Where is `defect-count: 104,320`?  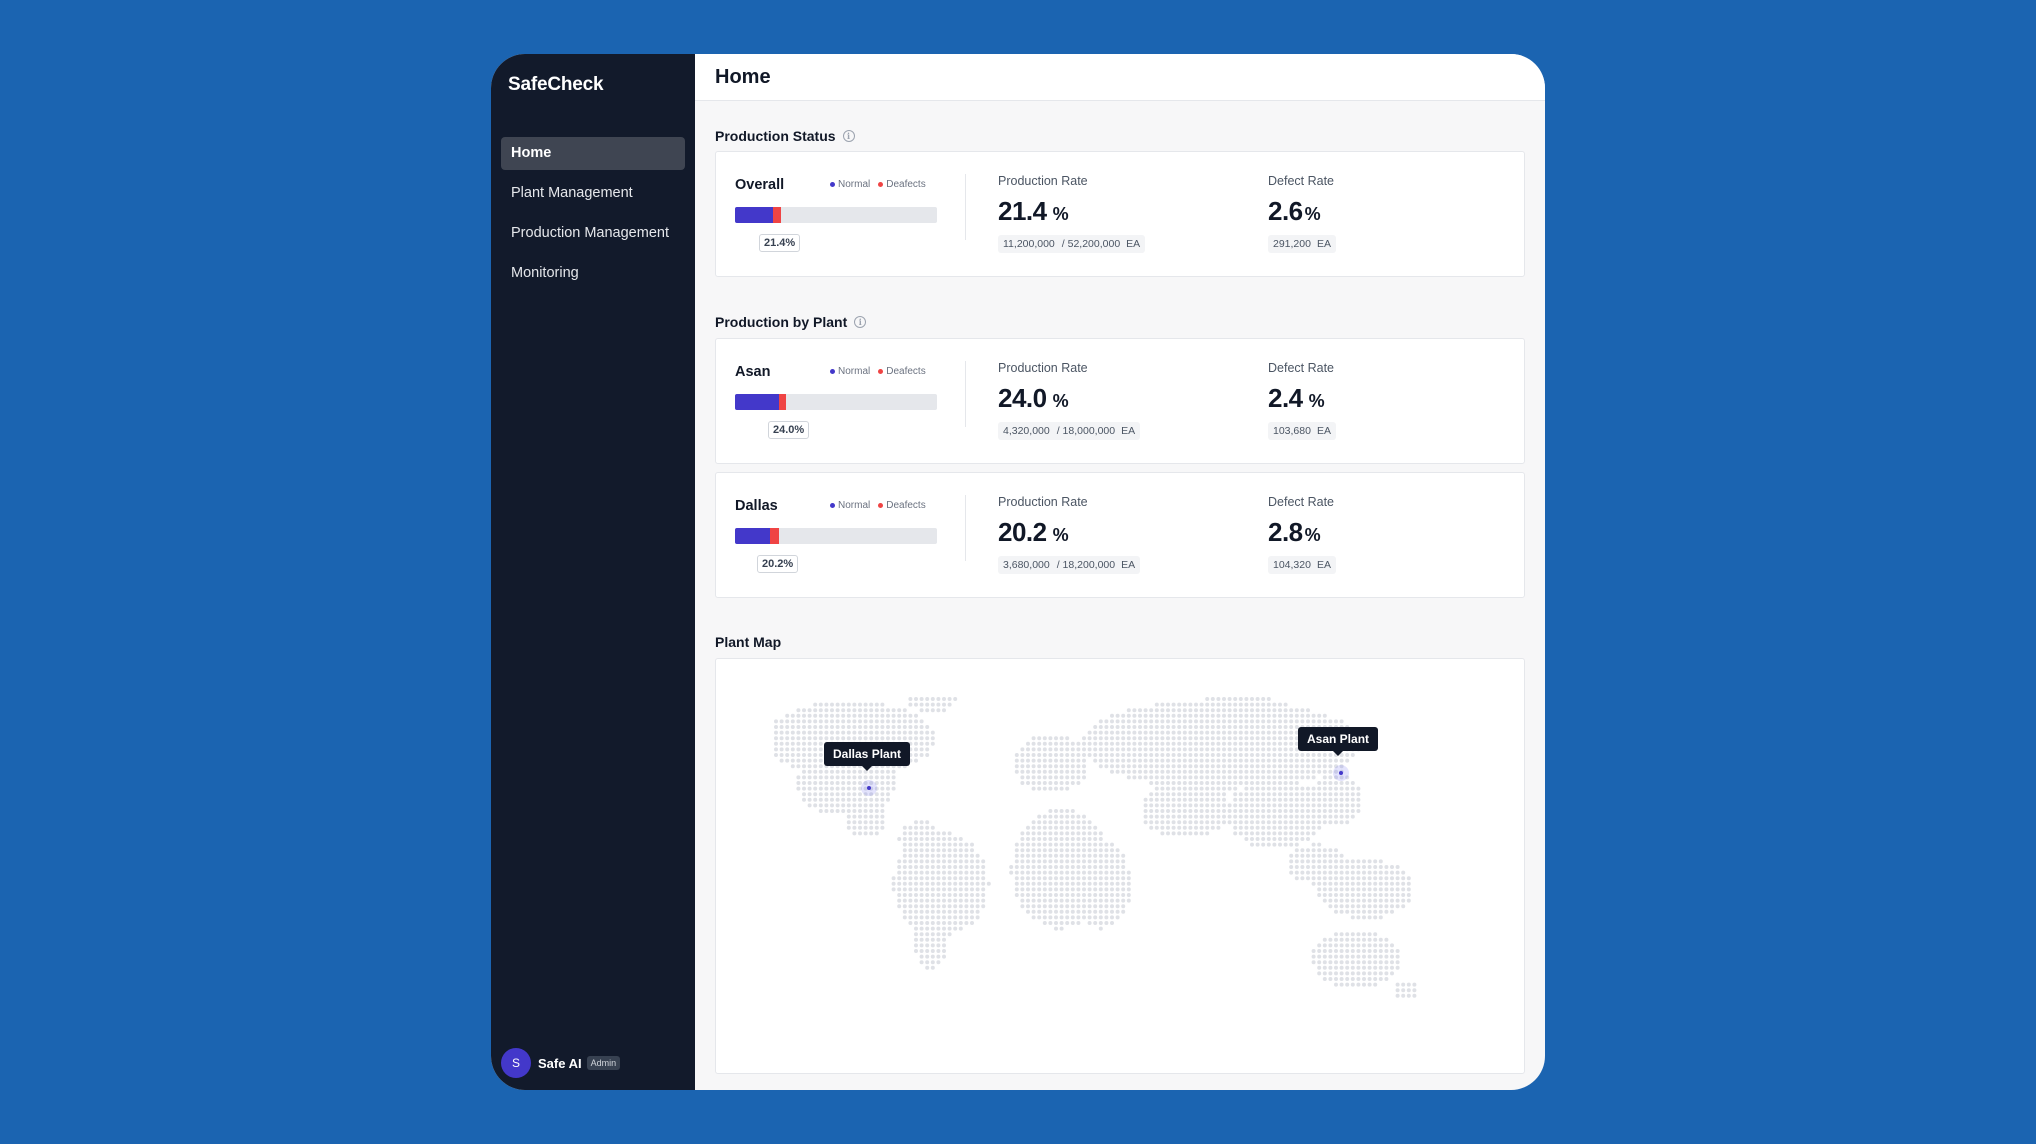
defect-count: 104,320 is located at coordinates (1292, 565).